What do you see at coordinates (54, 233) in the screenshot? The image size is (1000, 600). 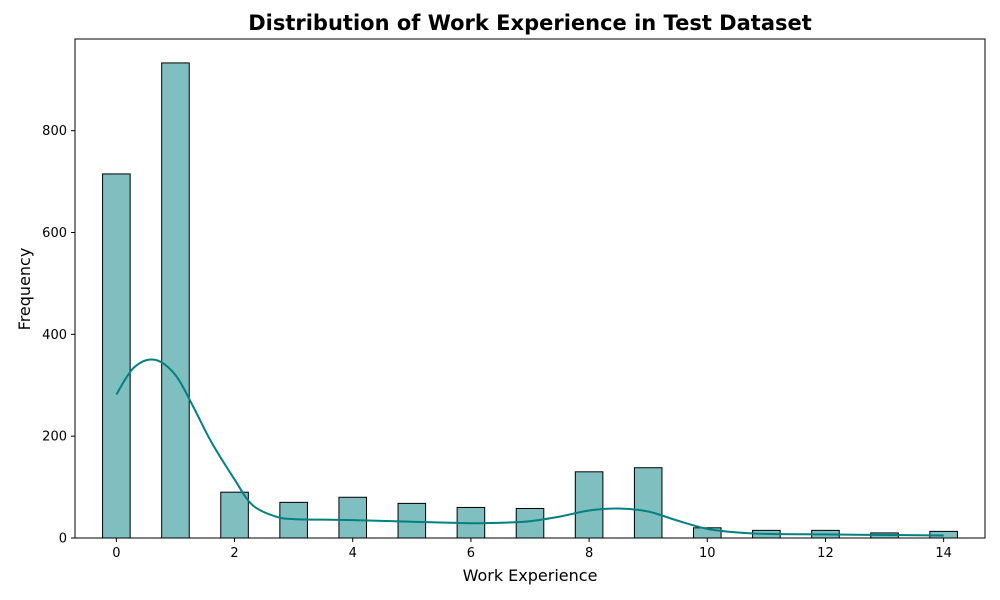 I see `y-tick-label-600: 600` at bounding box center [54, 233].